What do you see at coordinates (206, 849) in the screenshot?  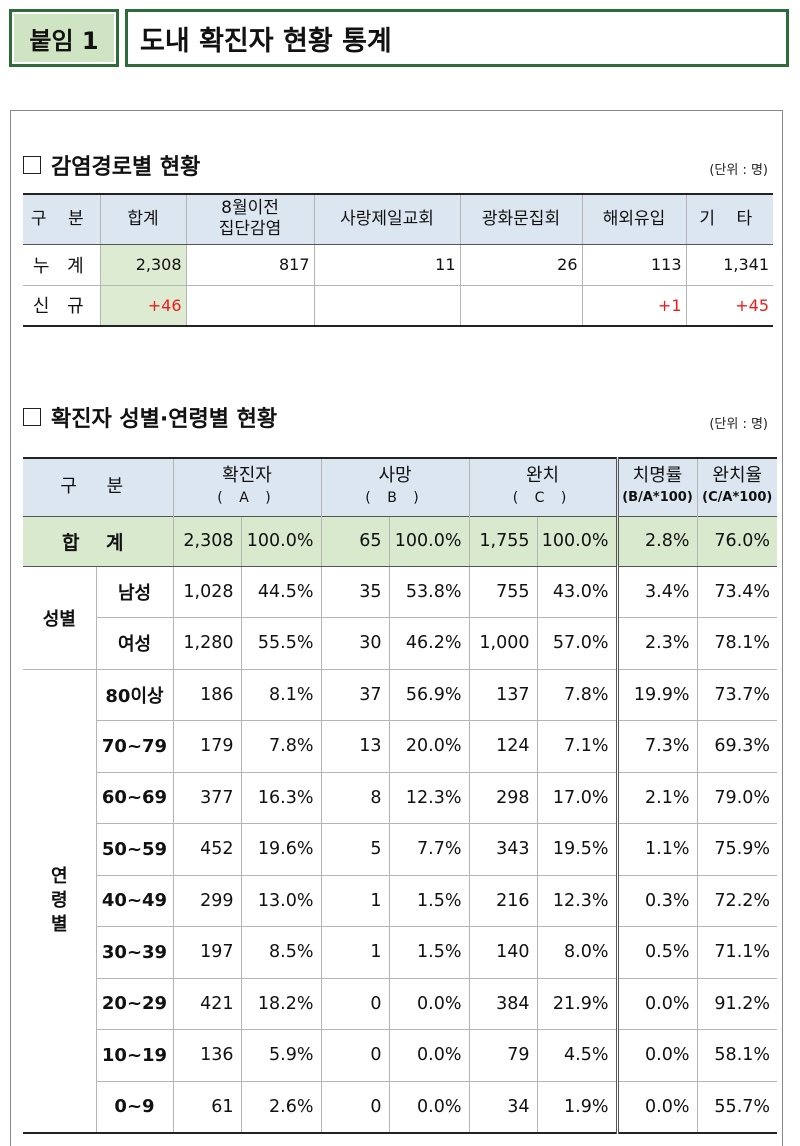 I see `table-cell: 452` at bounding box center [206, 849].